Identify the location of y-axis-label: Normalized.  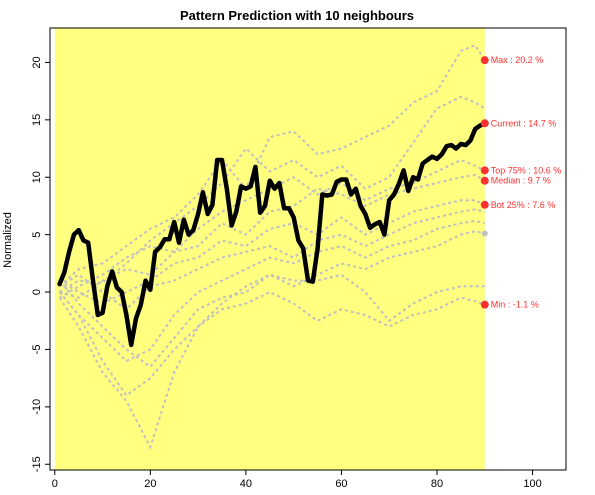
(8, 240).